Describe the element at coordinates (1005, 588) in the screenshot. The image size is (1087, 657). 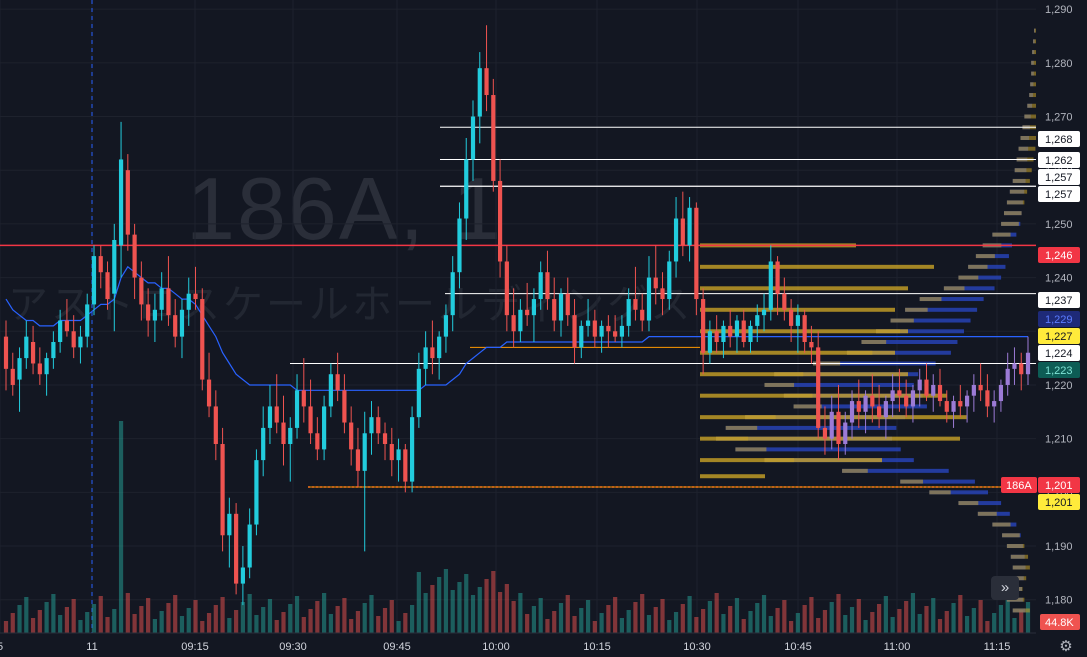
I see `scroll-to-realtime-button: »` at that location.